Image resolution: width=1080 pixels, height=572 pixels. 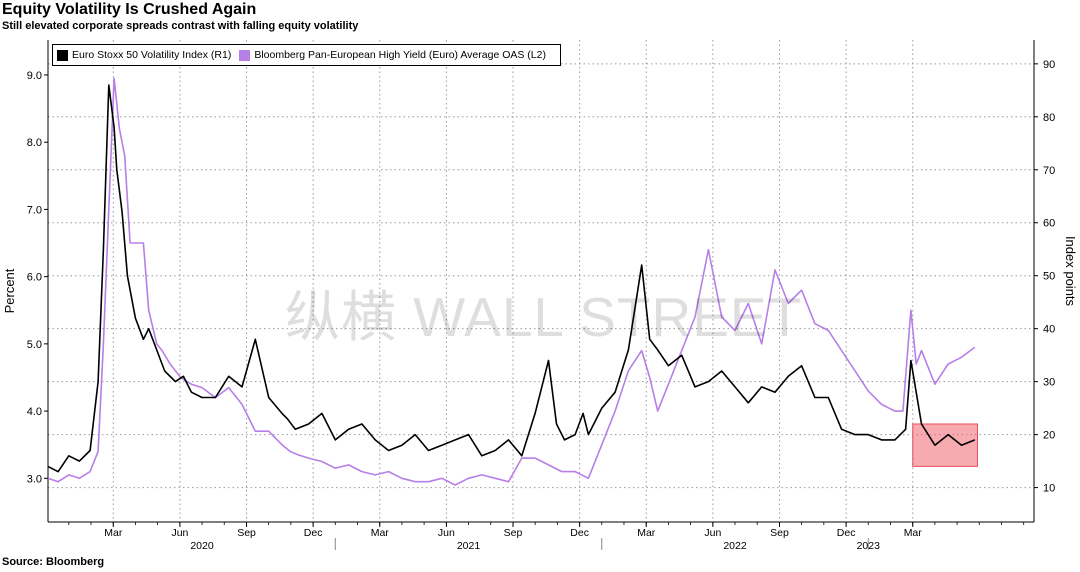 What do you see at coordinates (469, 546) in the screenshot?
I see `x-year-label: 2021` at bounding box center [469, 546].